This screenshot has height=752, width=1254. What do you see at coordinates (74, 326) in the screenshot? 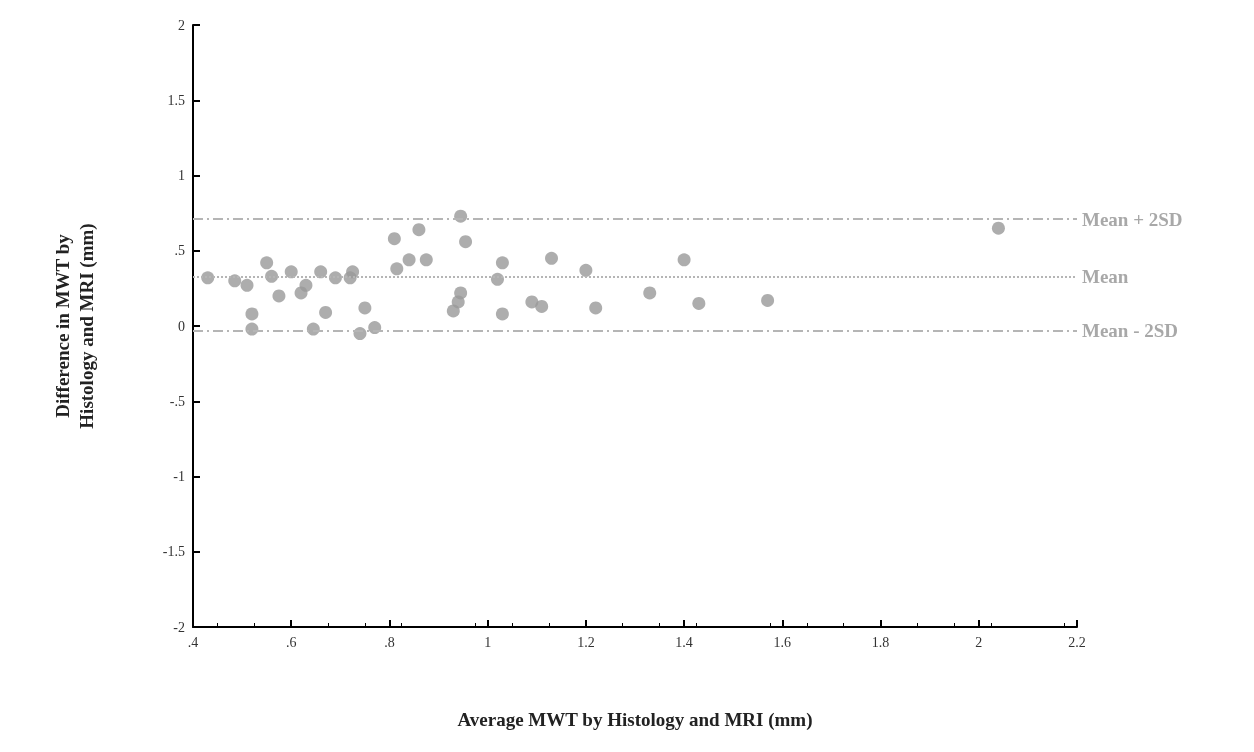
I see `y-axis-title: Difference in MWT by Histology and MRI (mm)` at bounding box center [74, 326].